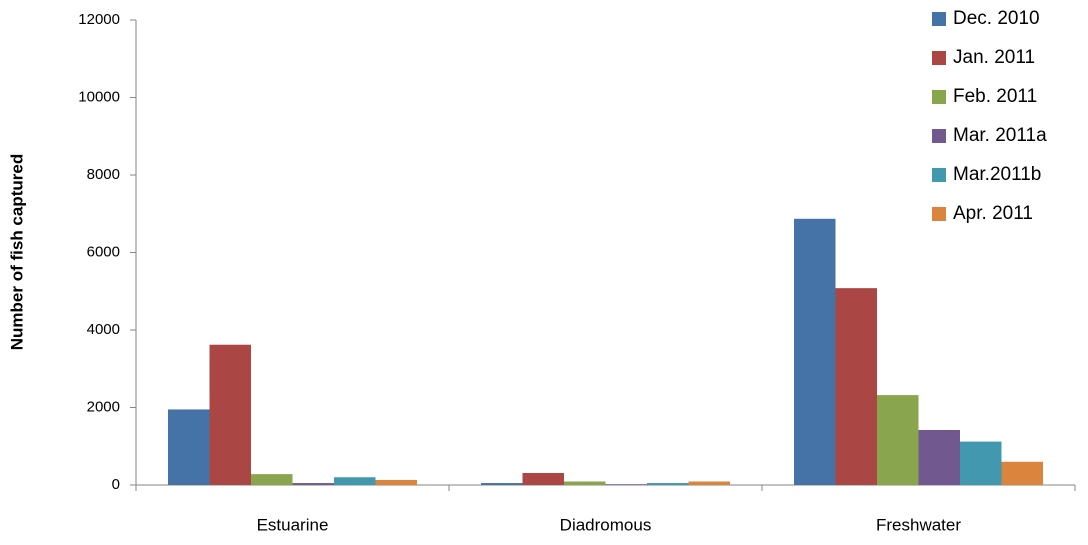 This screenshot has width=1088, height=545. I want to click on legend-label: Apr. 2011, so click(993, 213).